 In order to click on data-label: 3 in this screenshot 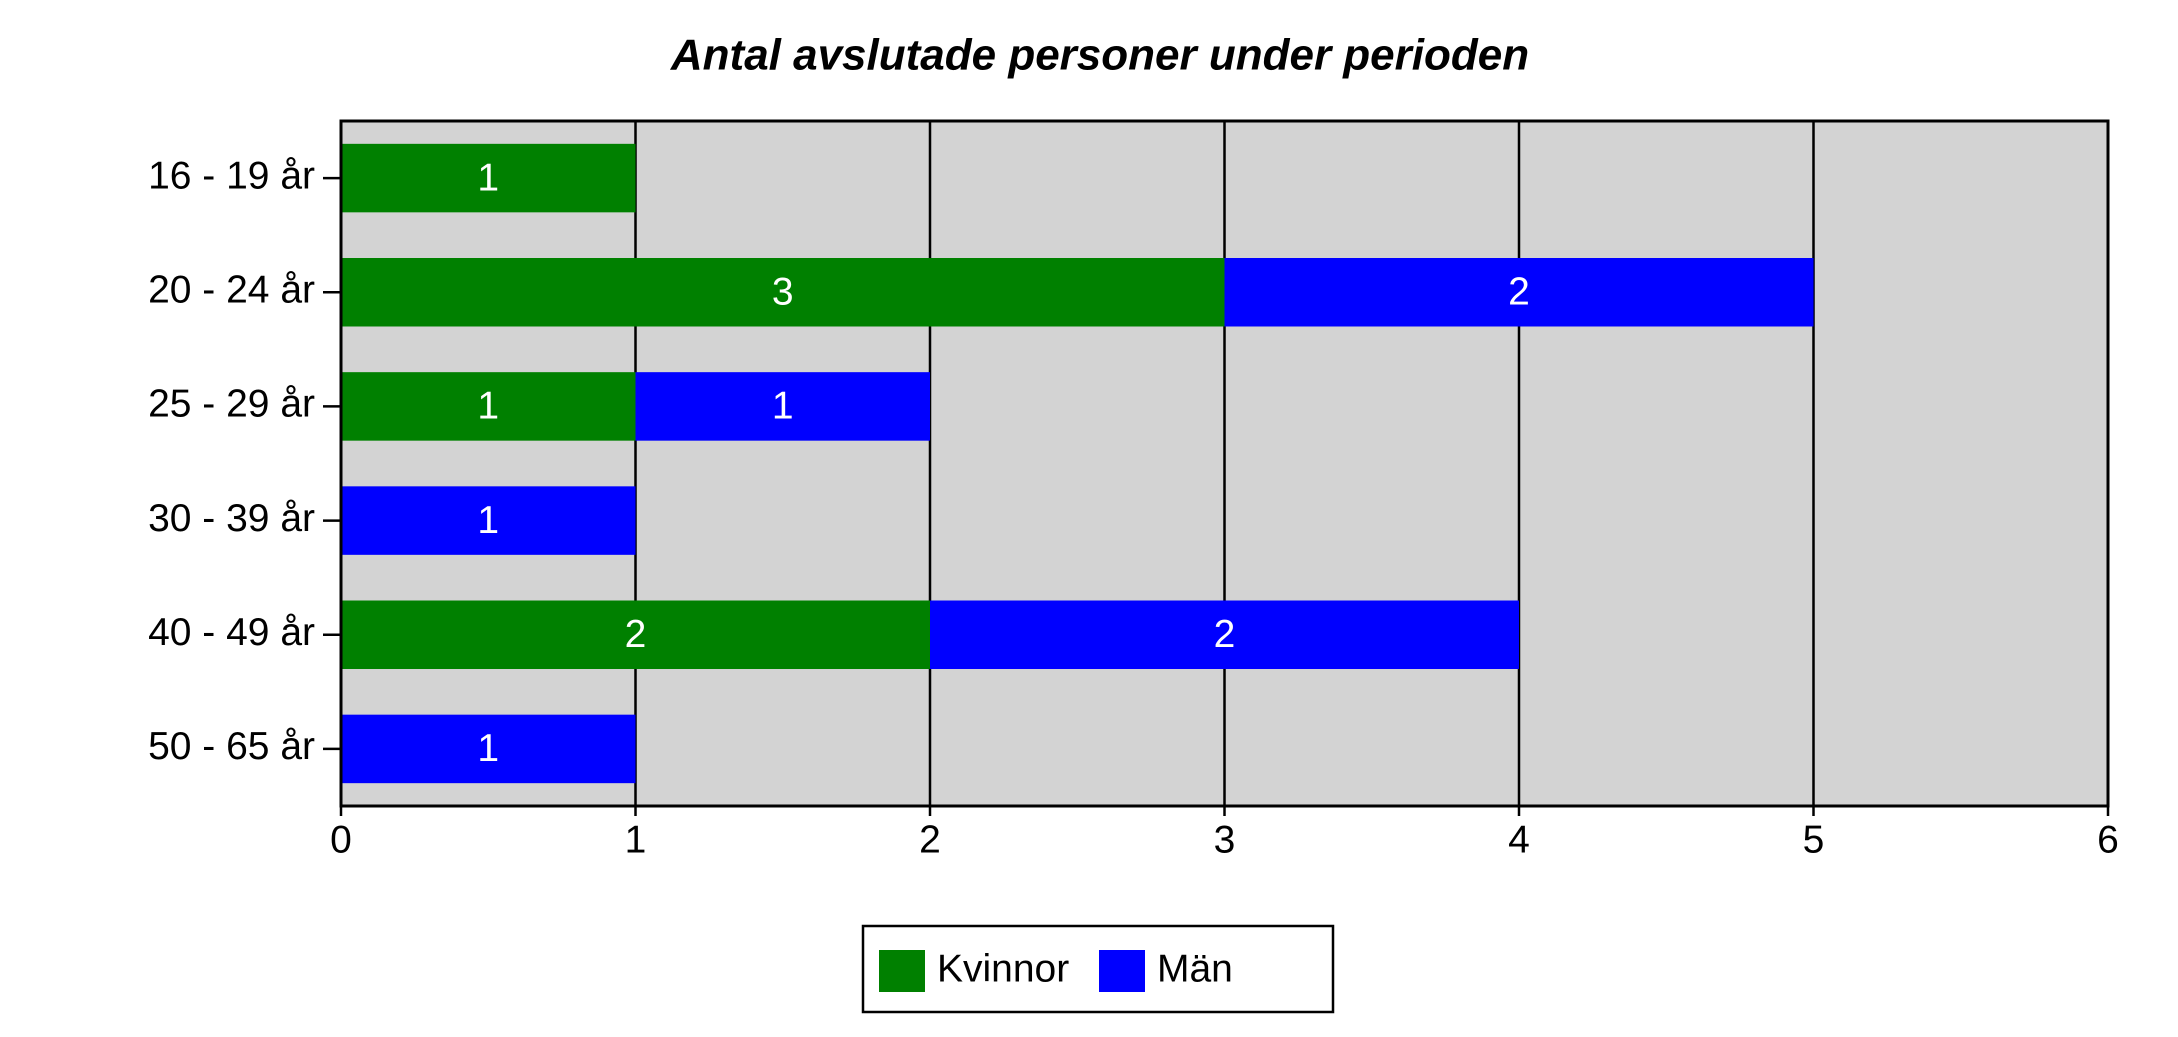, I will do `click(783, 292)`.